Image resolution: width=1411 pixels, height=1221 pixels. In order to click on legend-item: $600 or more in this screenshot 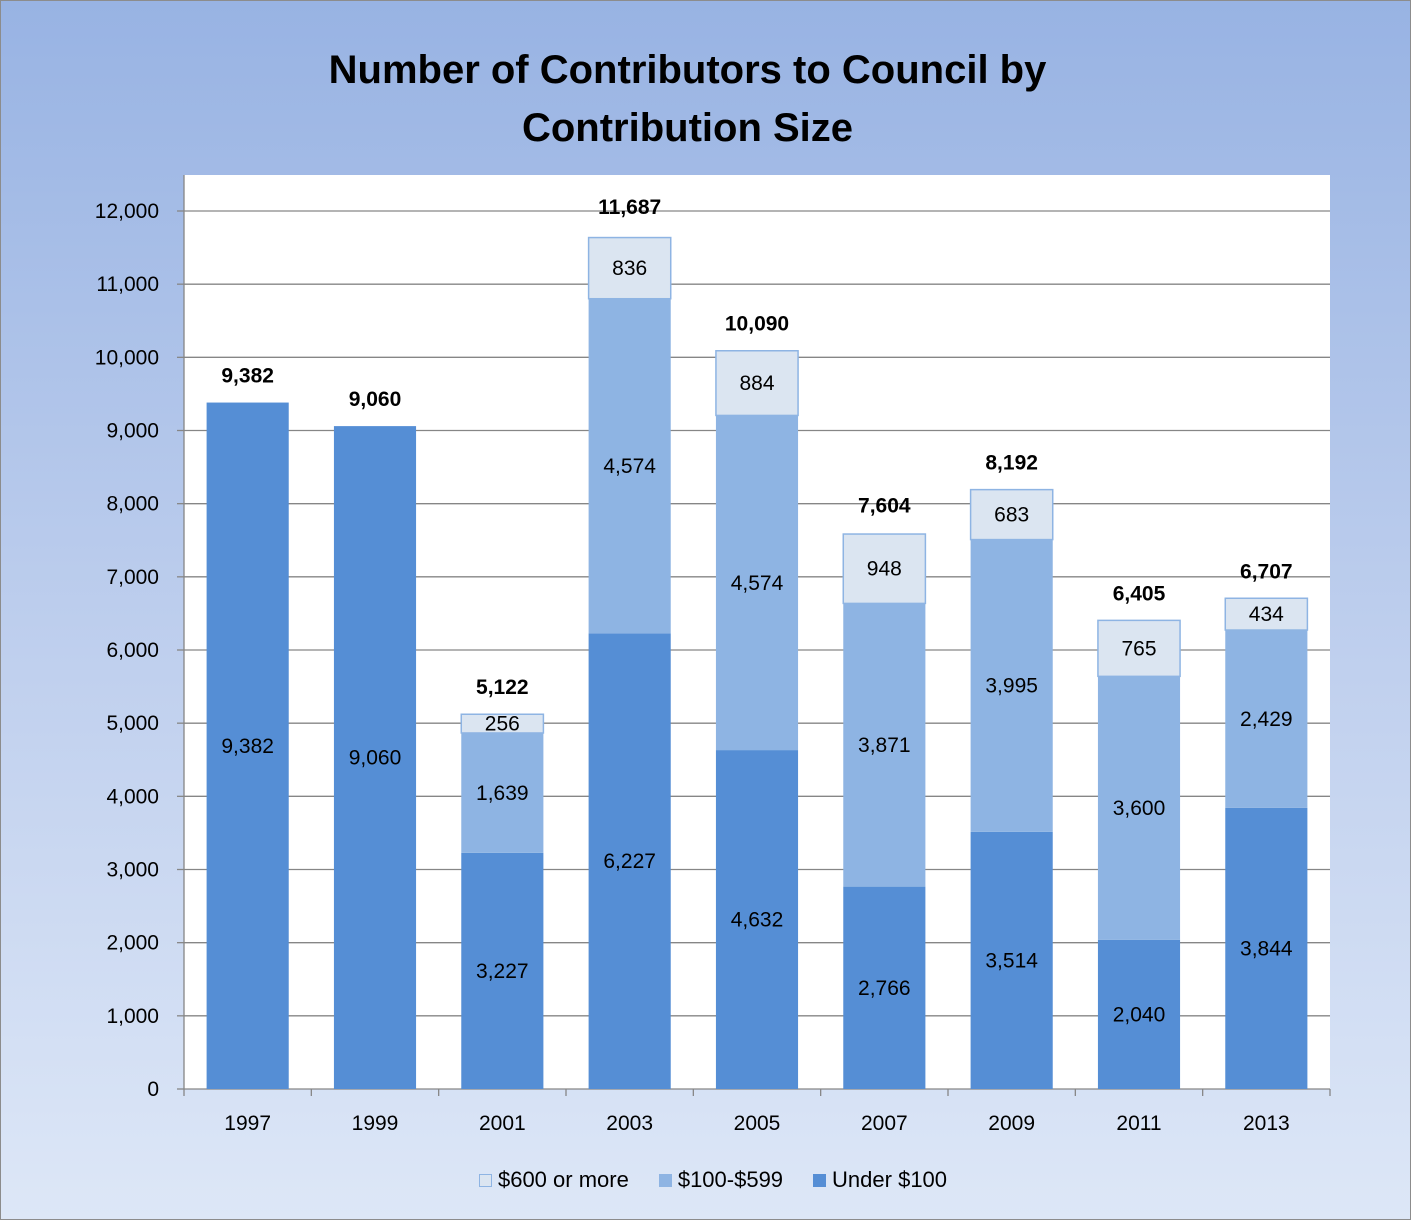, I will do `click(553, 1180)`.